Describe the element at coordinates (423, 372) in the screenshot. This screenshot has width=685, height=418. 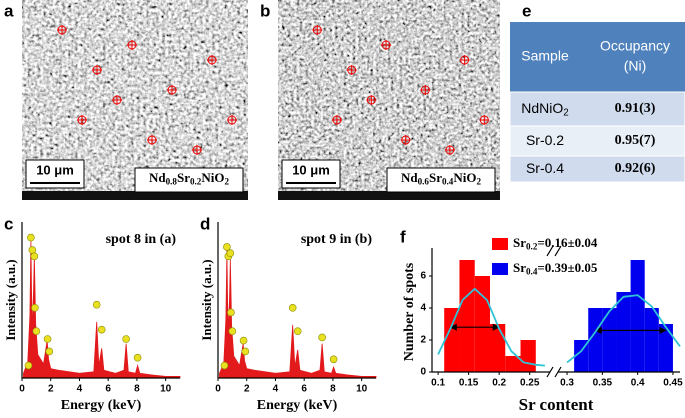
I see `y-tick-label: 0` at that location.